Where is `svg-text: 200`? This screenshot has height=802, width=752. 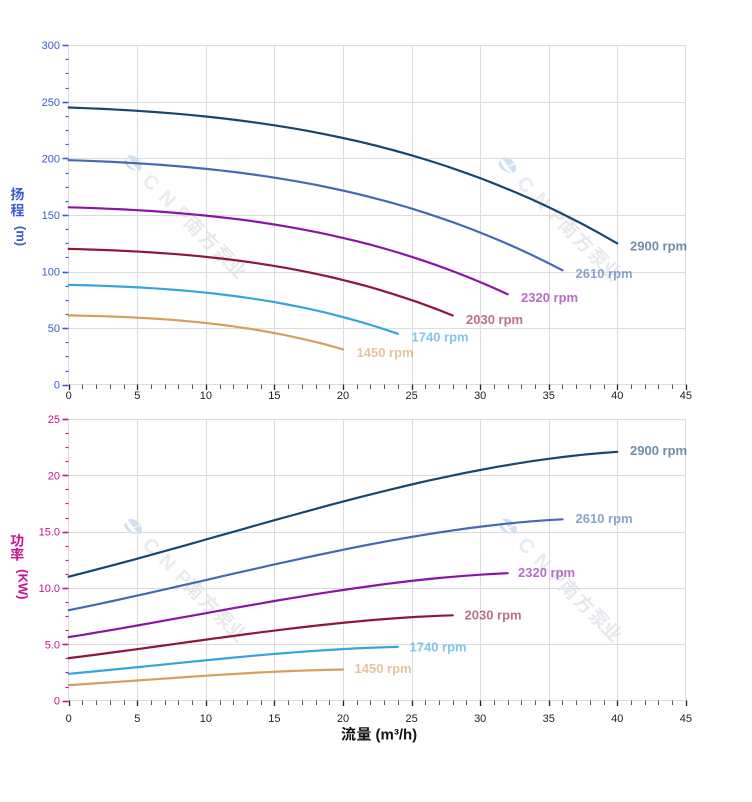 svg-text: 200 is located at coordinates (51, 159).